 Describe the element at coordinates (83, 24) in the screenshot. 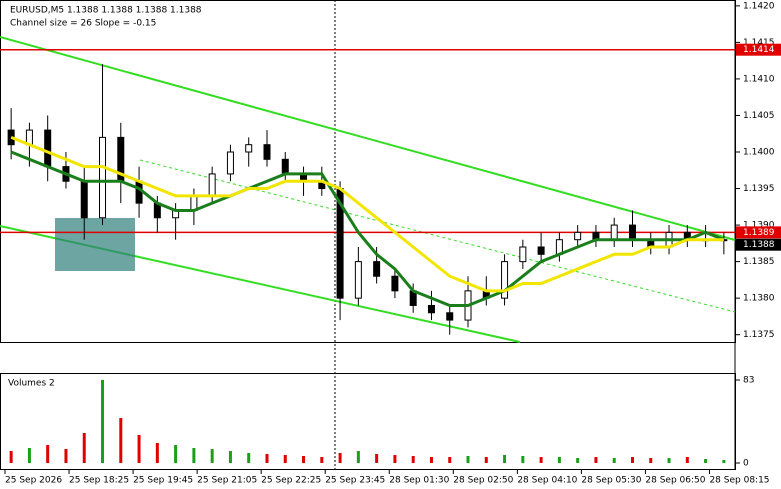

I see `chart-subtitle: Channel size = 26 Slope = -0.15` at that location.